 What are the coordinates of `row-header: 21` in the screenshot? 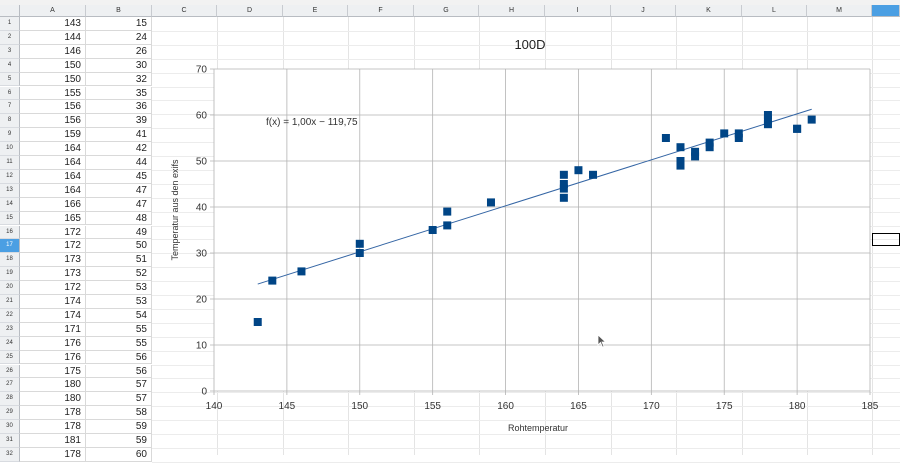 It's located at (10, 302).